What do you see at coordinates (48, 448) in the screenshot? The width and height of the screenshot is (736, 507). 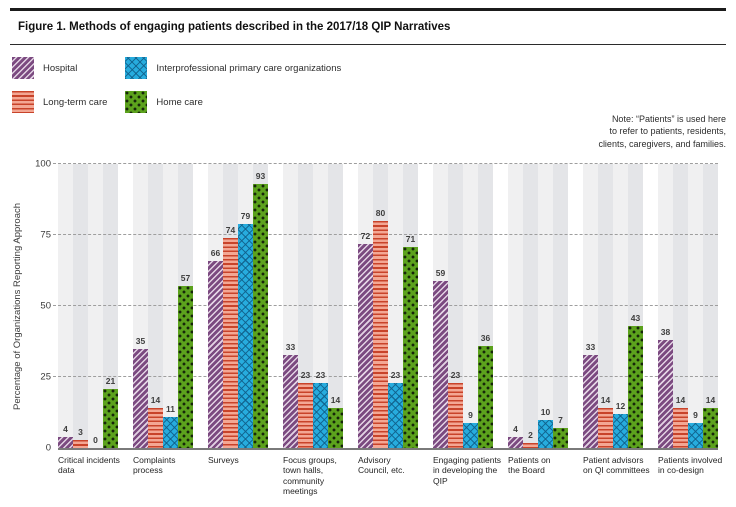 I see `y-axis-tick-label: 0` at bounding box center [48, 448].